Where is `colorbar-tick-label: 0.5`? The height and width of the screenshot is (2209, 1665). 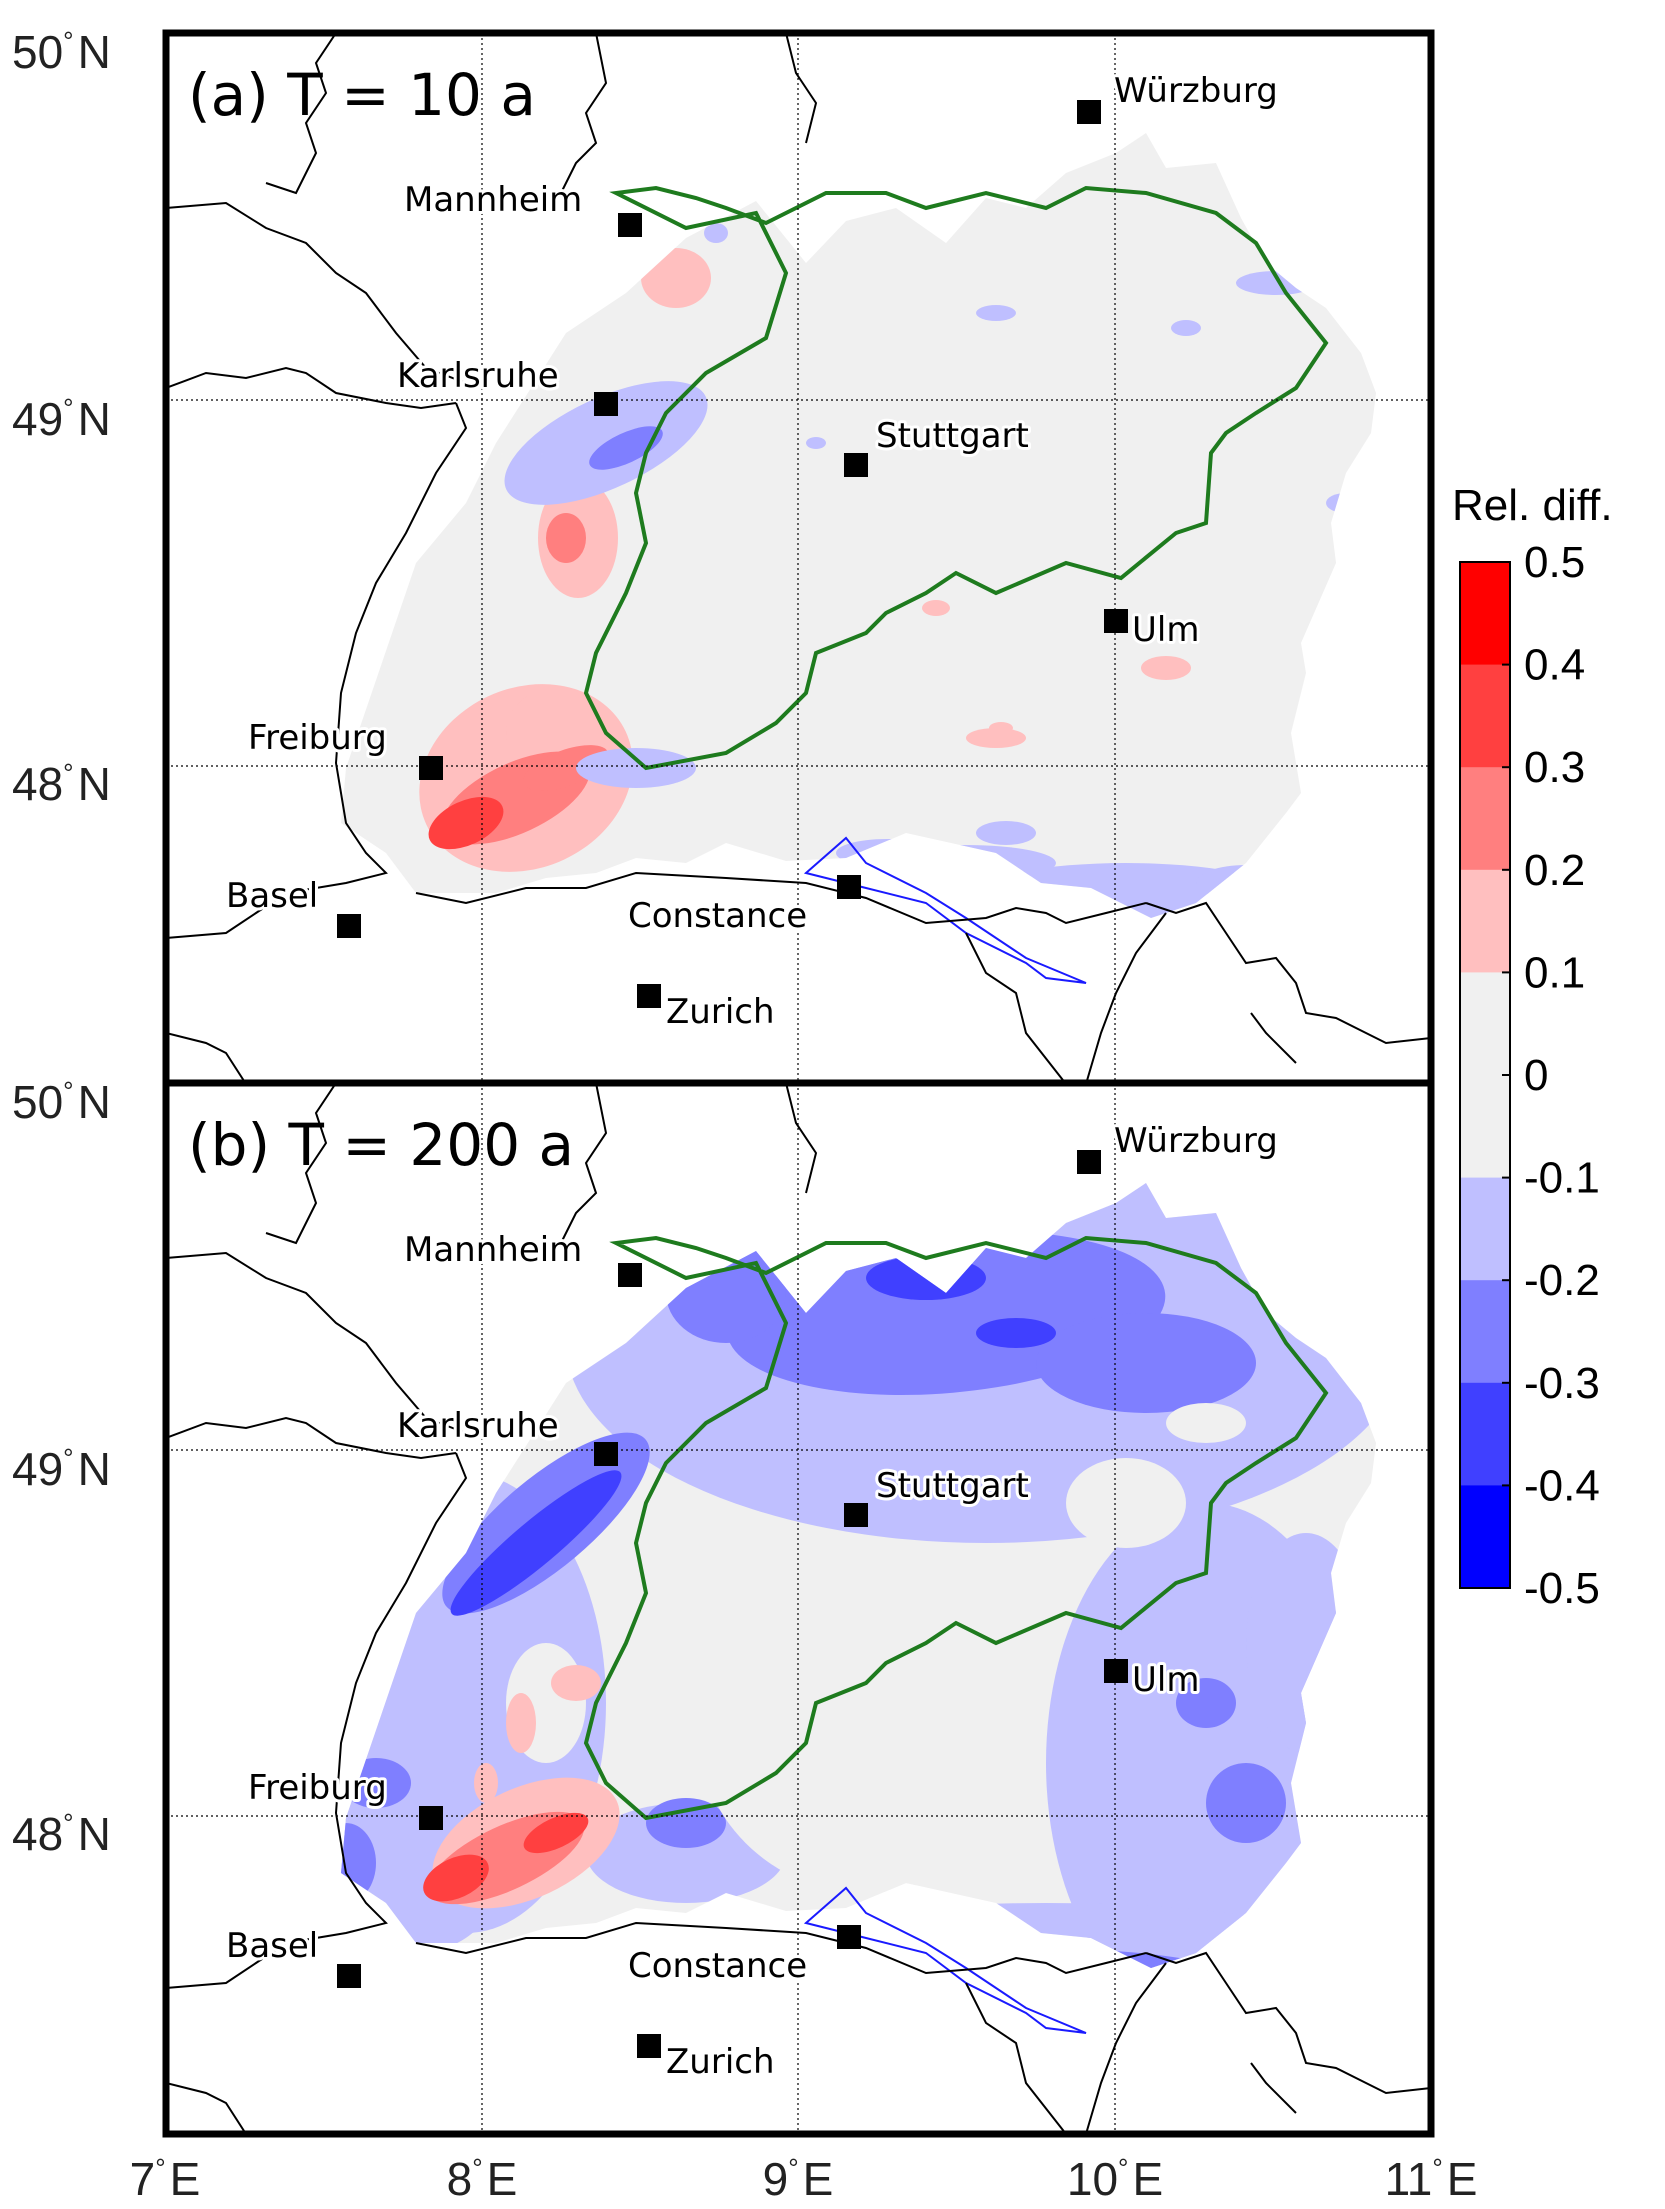 colorbar-tick-label: 0.5 is located at coordinates (1554, 562).